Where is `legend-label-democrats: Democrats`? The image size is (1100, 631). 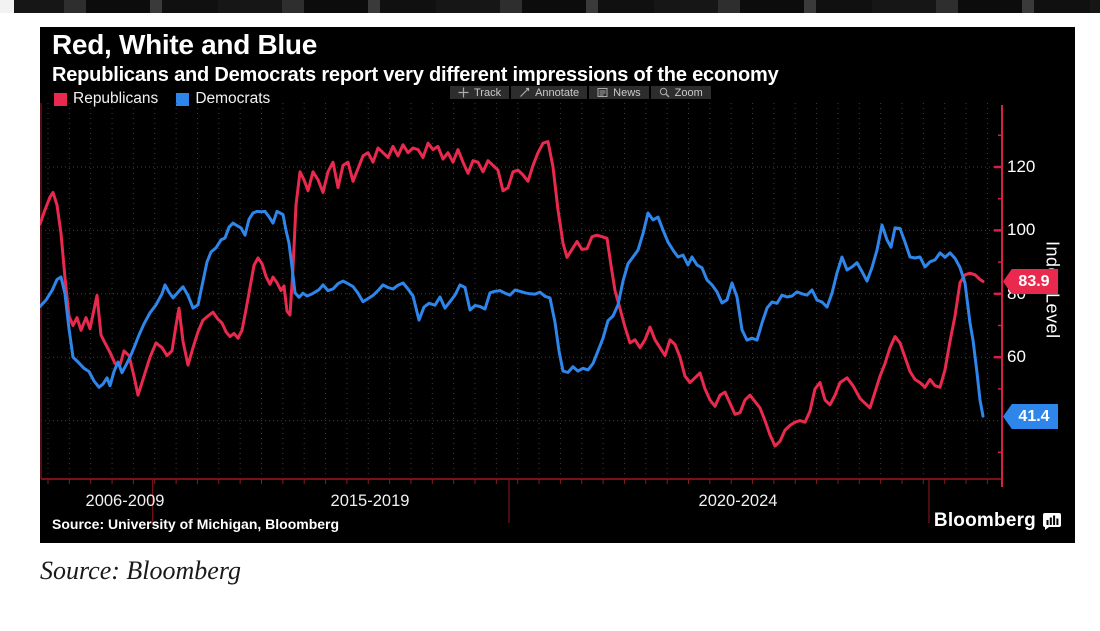
legend-label-democrats: Democrats is located at coordinates (233, 98).